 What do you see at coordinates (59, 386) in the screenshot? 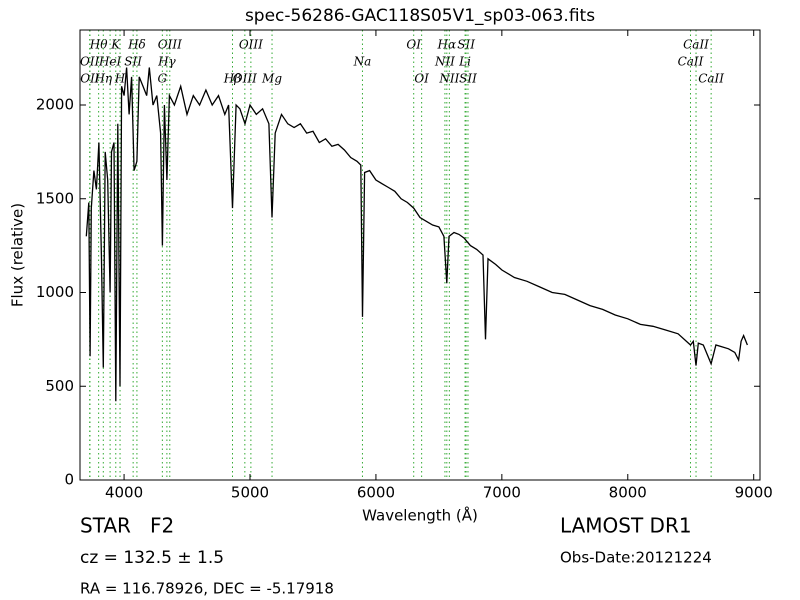
I see `y-tick-label: 500` at bounding box center [59, 386].